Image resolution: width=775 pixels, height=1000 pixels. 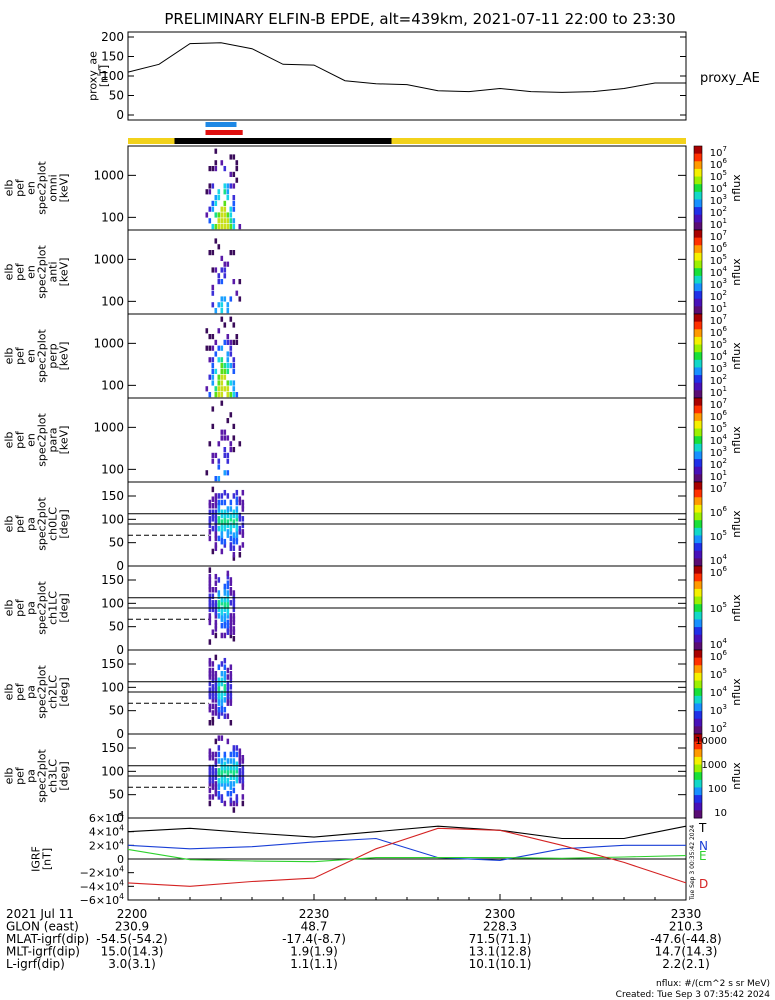 I want to click on pa-ylabel-line: [deg], so click(x=64, y=523).